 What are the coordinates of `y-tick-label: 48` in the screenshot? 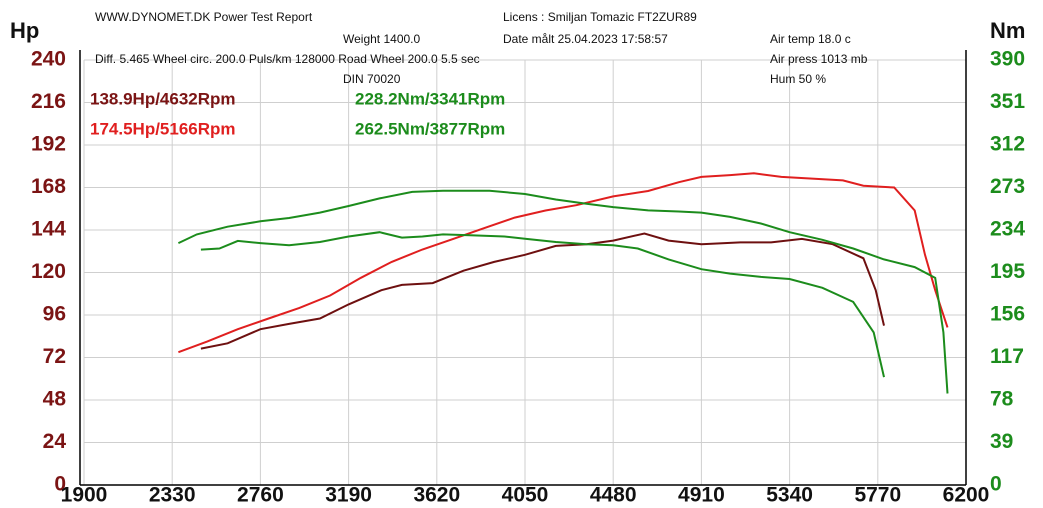 It's located at (55, 399).